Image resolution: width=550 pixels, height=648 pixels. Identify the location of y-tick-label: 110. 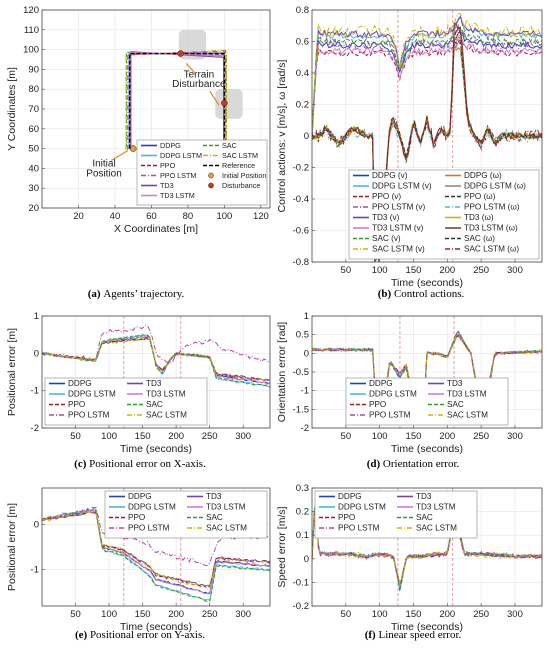
(31, 30).